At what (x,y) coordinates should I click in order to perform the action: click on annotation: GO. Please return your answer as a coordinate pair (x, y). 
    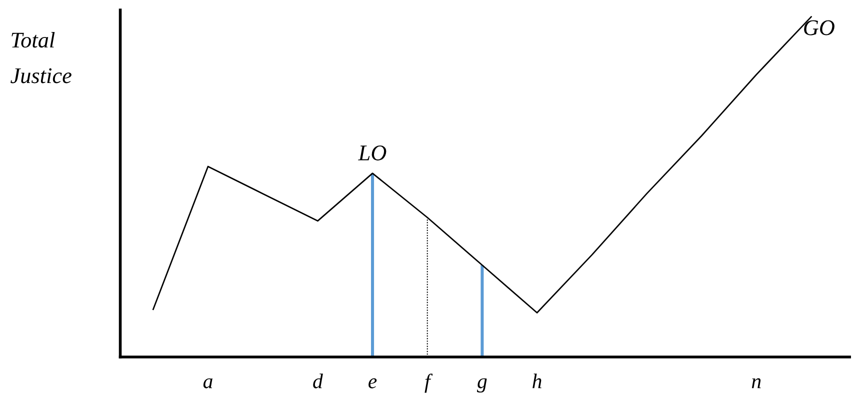
    Looking at the image, I should click on (819, 28).